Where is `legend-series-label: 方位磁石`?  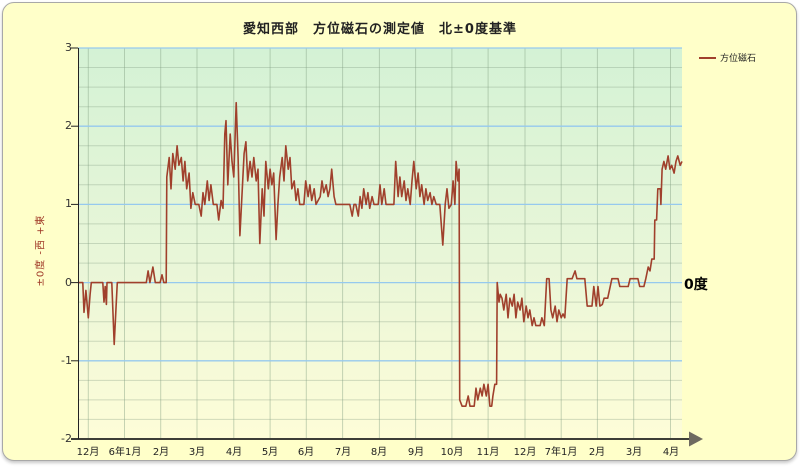 legend-series-label: 方位磁石 is located at coordinates (738, 59).